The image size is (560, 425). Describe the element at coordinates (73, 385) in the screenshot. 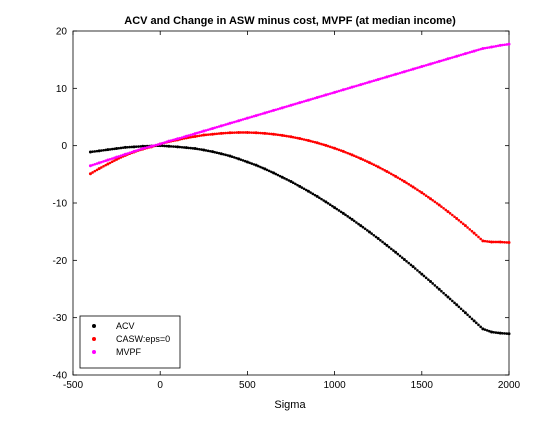

I see `x-tick-label: -500` at that location.